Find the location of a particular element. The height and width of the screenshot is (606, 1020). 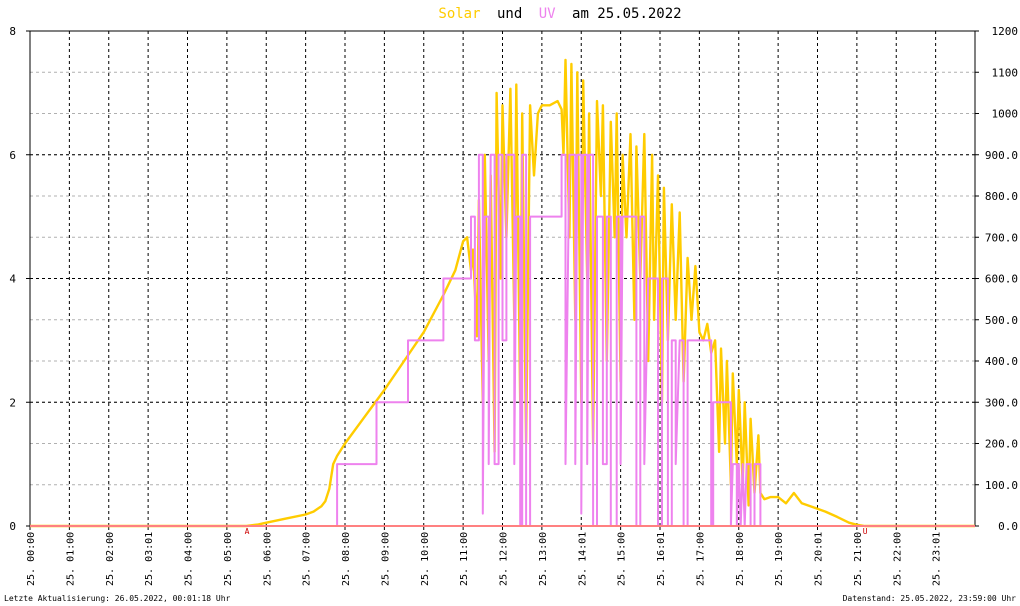

sun-marker-label: U is located at coordinates (865, 531).